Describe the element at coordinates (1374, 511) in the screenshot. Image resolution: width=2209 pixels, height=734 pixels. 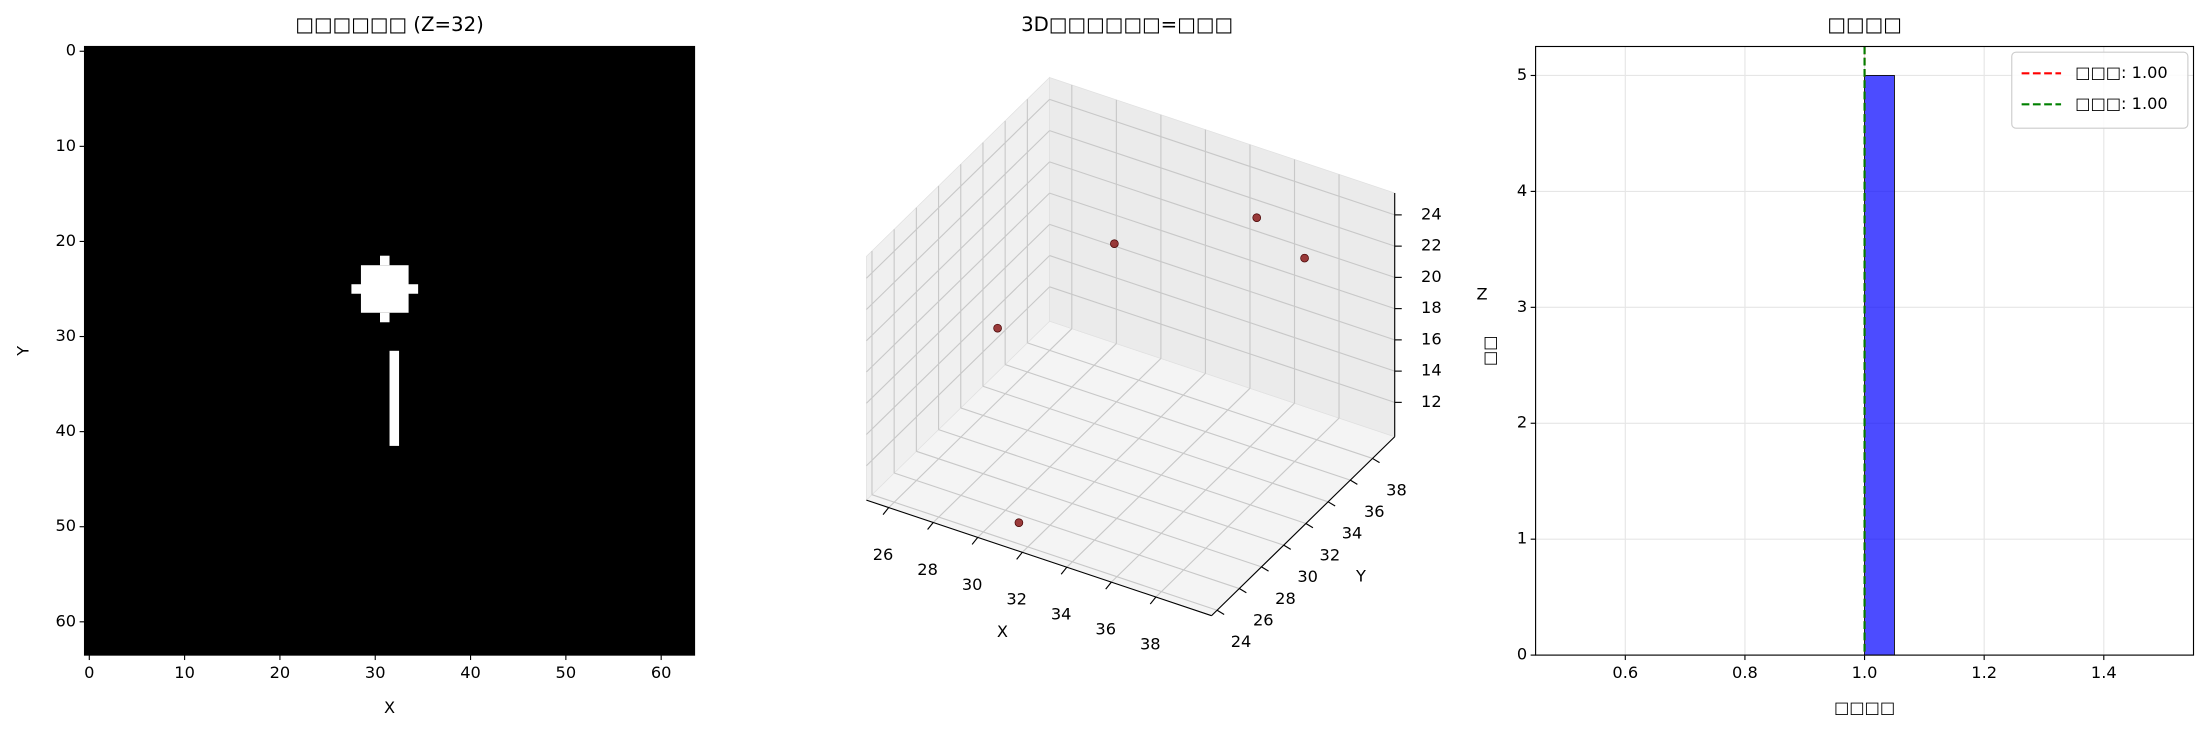
I see `y-tick-label: 36` at that location.